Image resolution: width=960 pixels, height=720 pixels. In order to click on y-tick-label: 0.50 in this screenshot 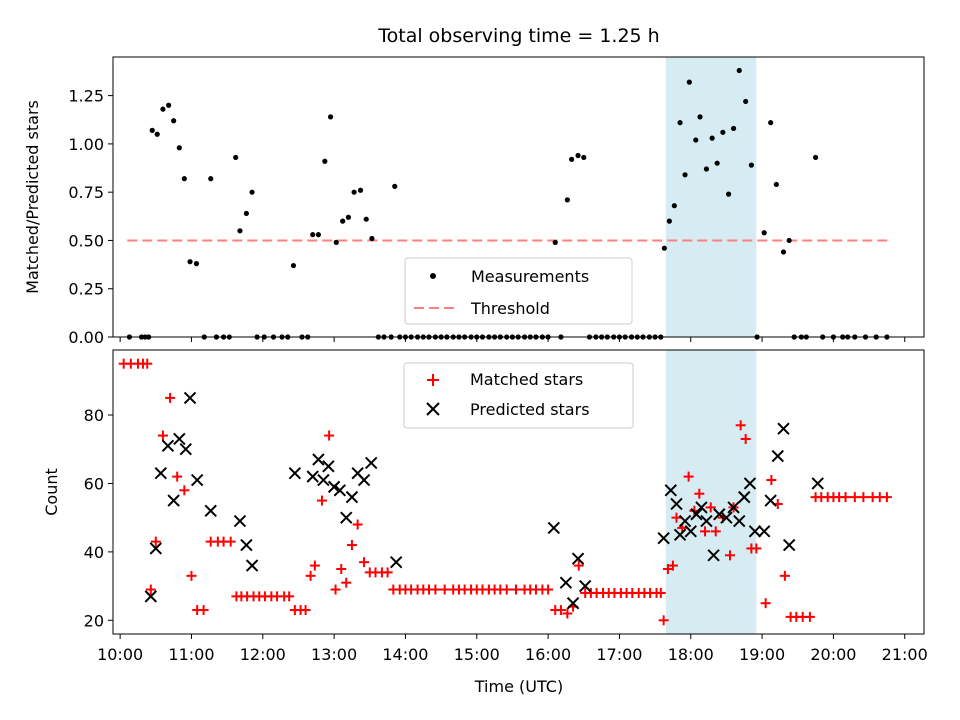, I will do `click(86, 240)`.